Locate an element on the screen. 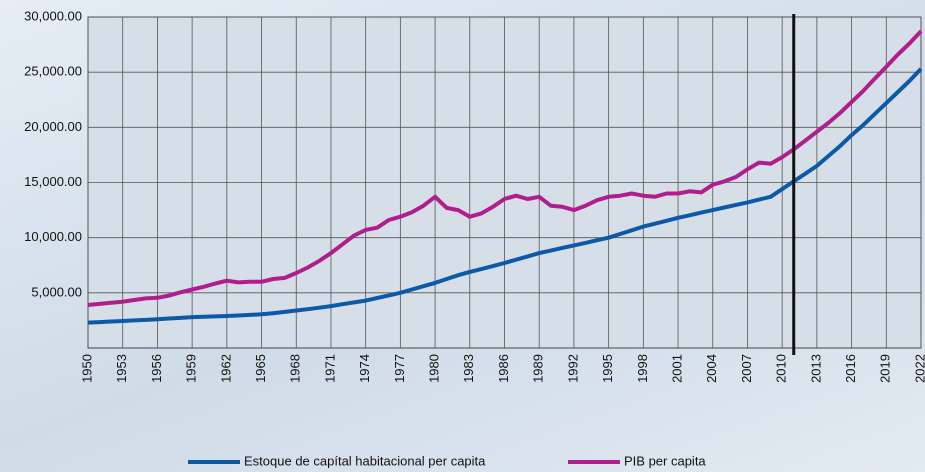 This screenshot has height=472, width=925. x-tick-label: 2001 is located at coordinates (676, 368).